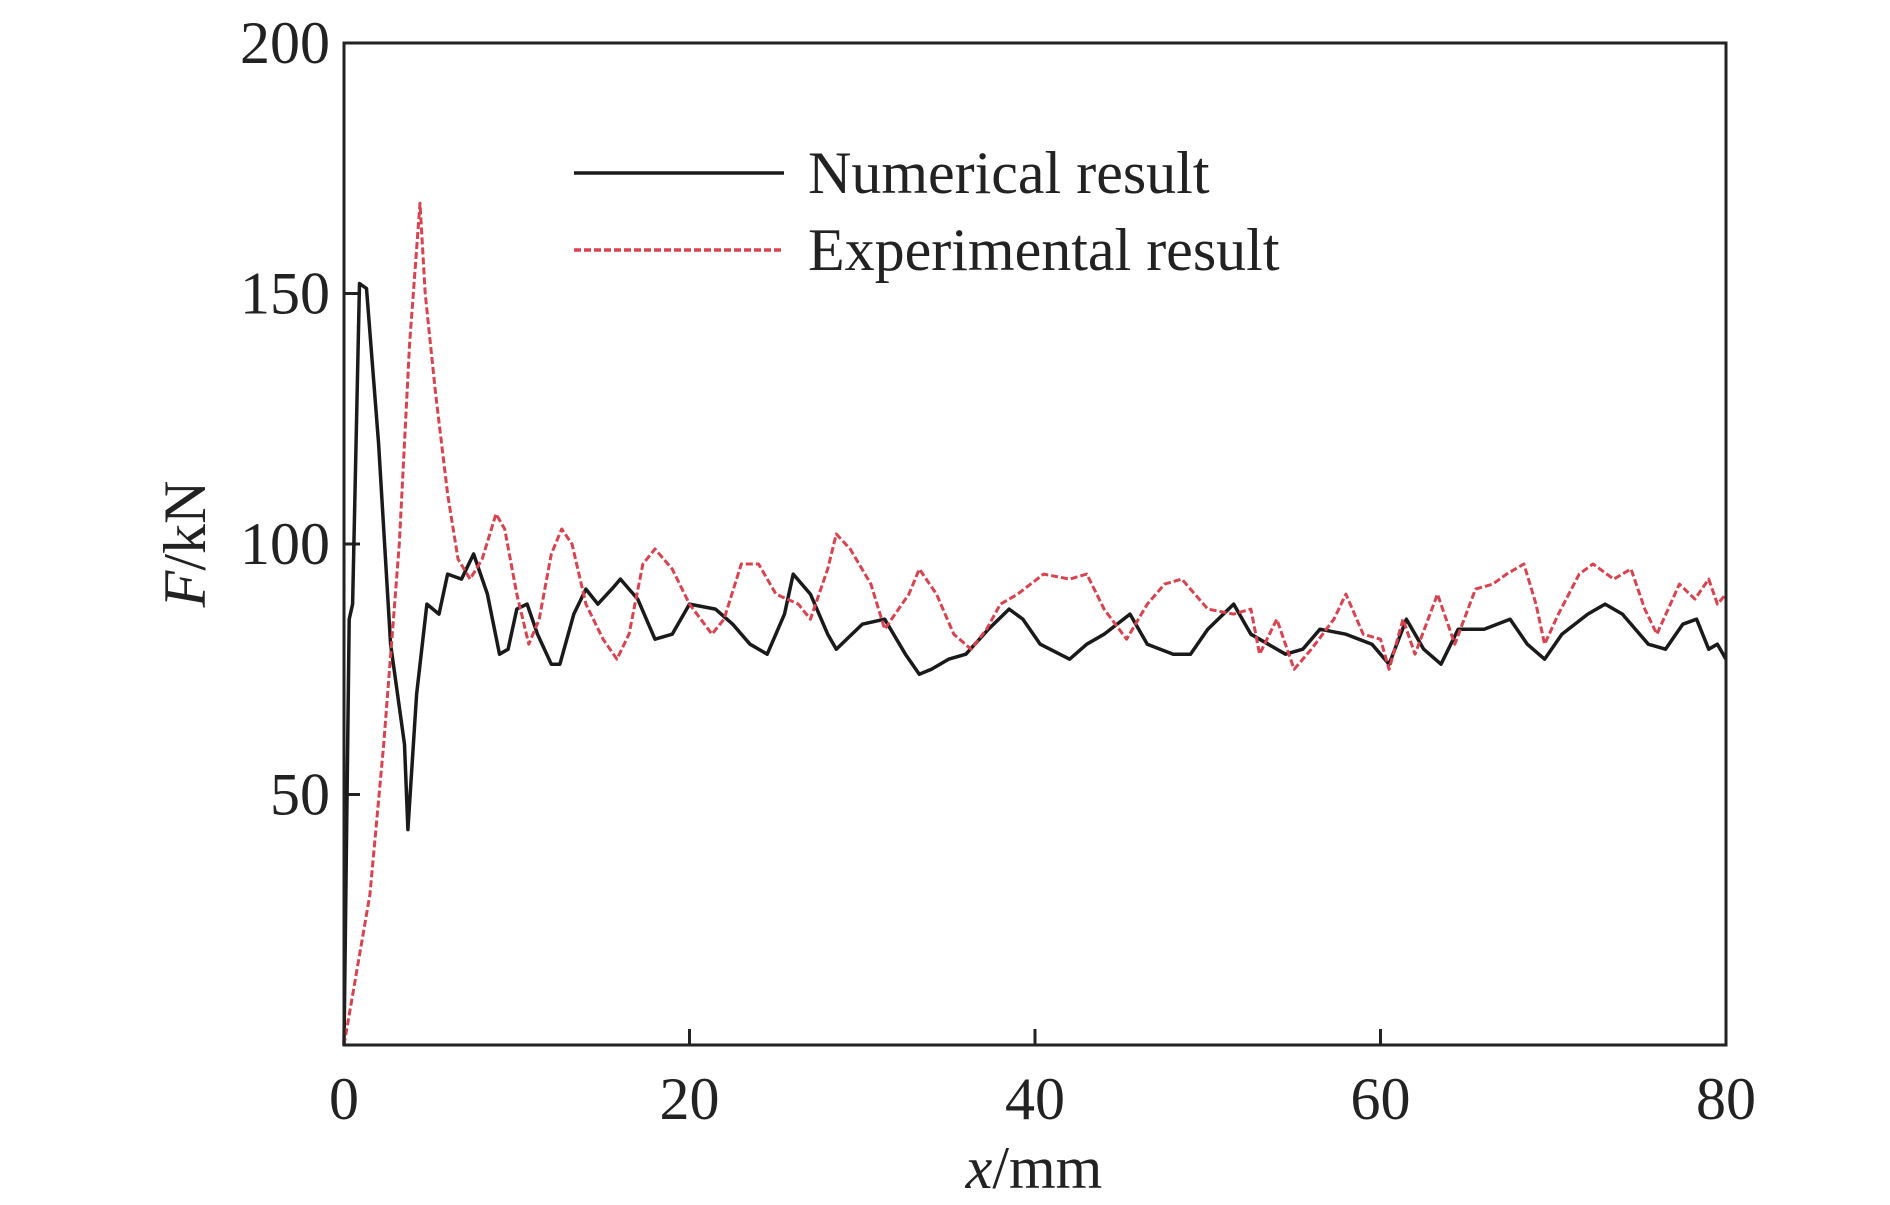 The width and height of the screenshot is (1890, 1205). I want to click on x-tick-label: 0, so click(344, 1099).